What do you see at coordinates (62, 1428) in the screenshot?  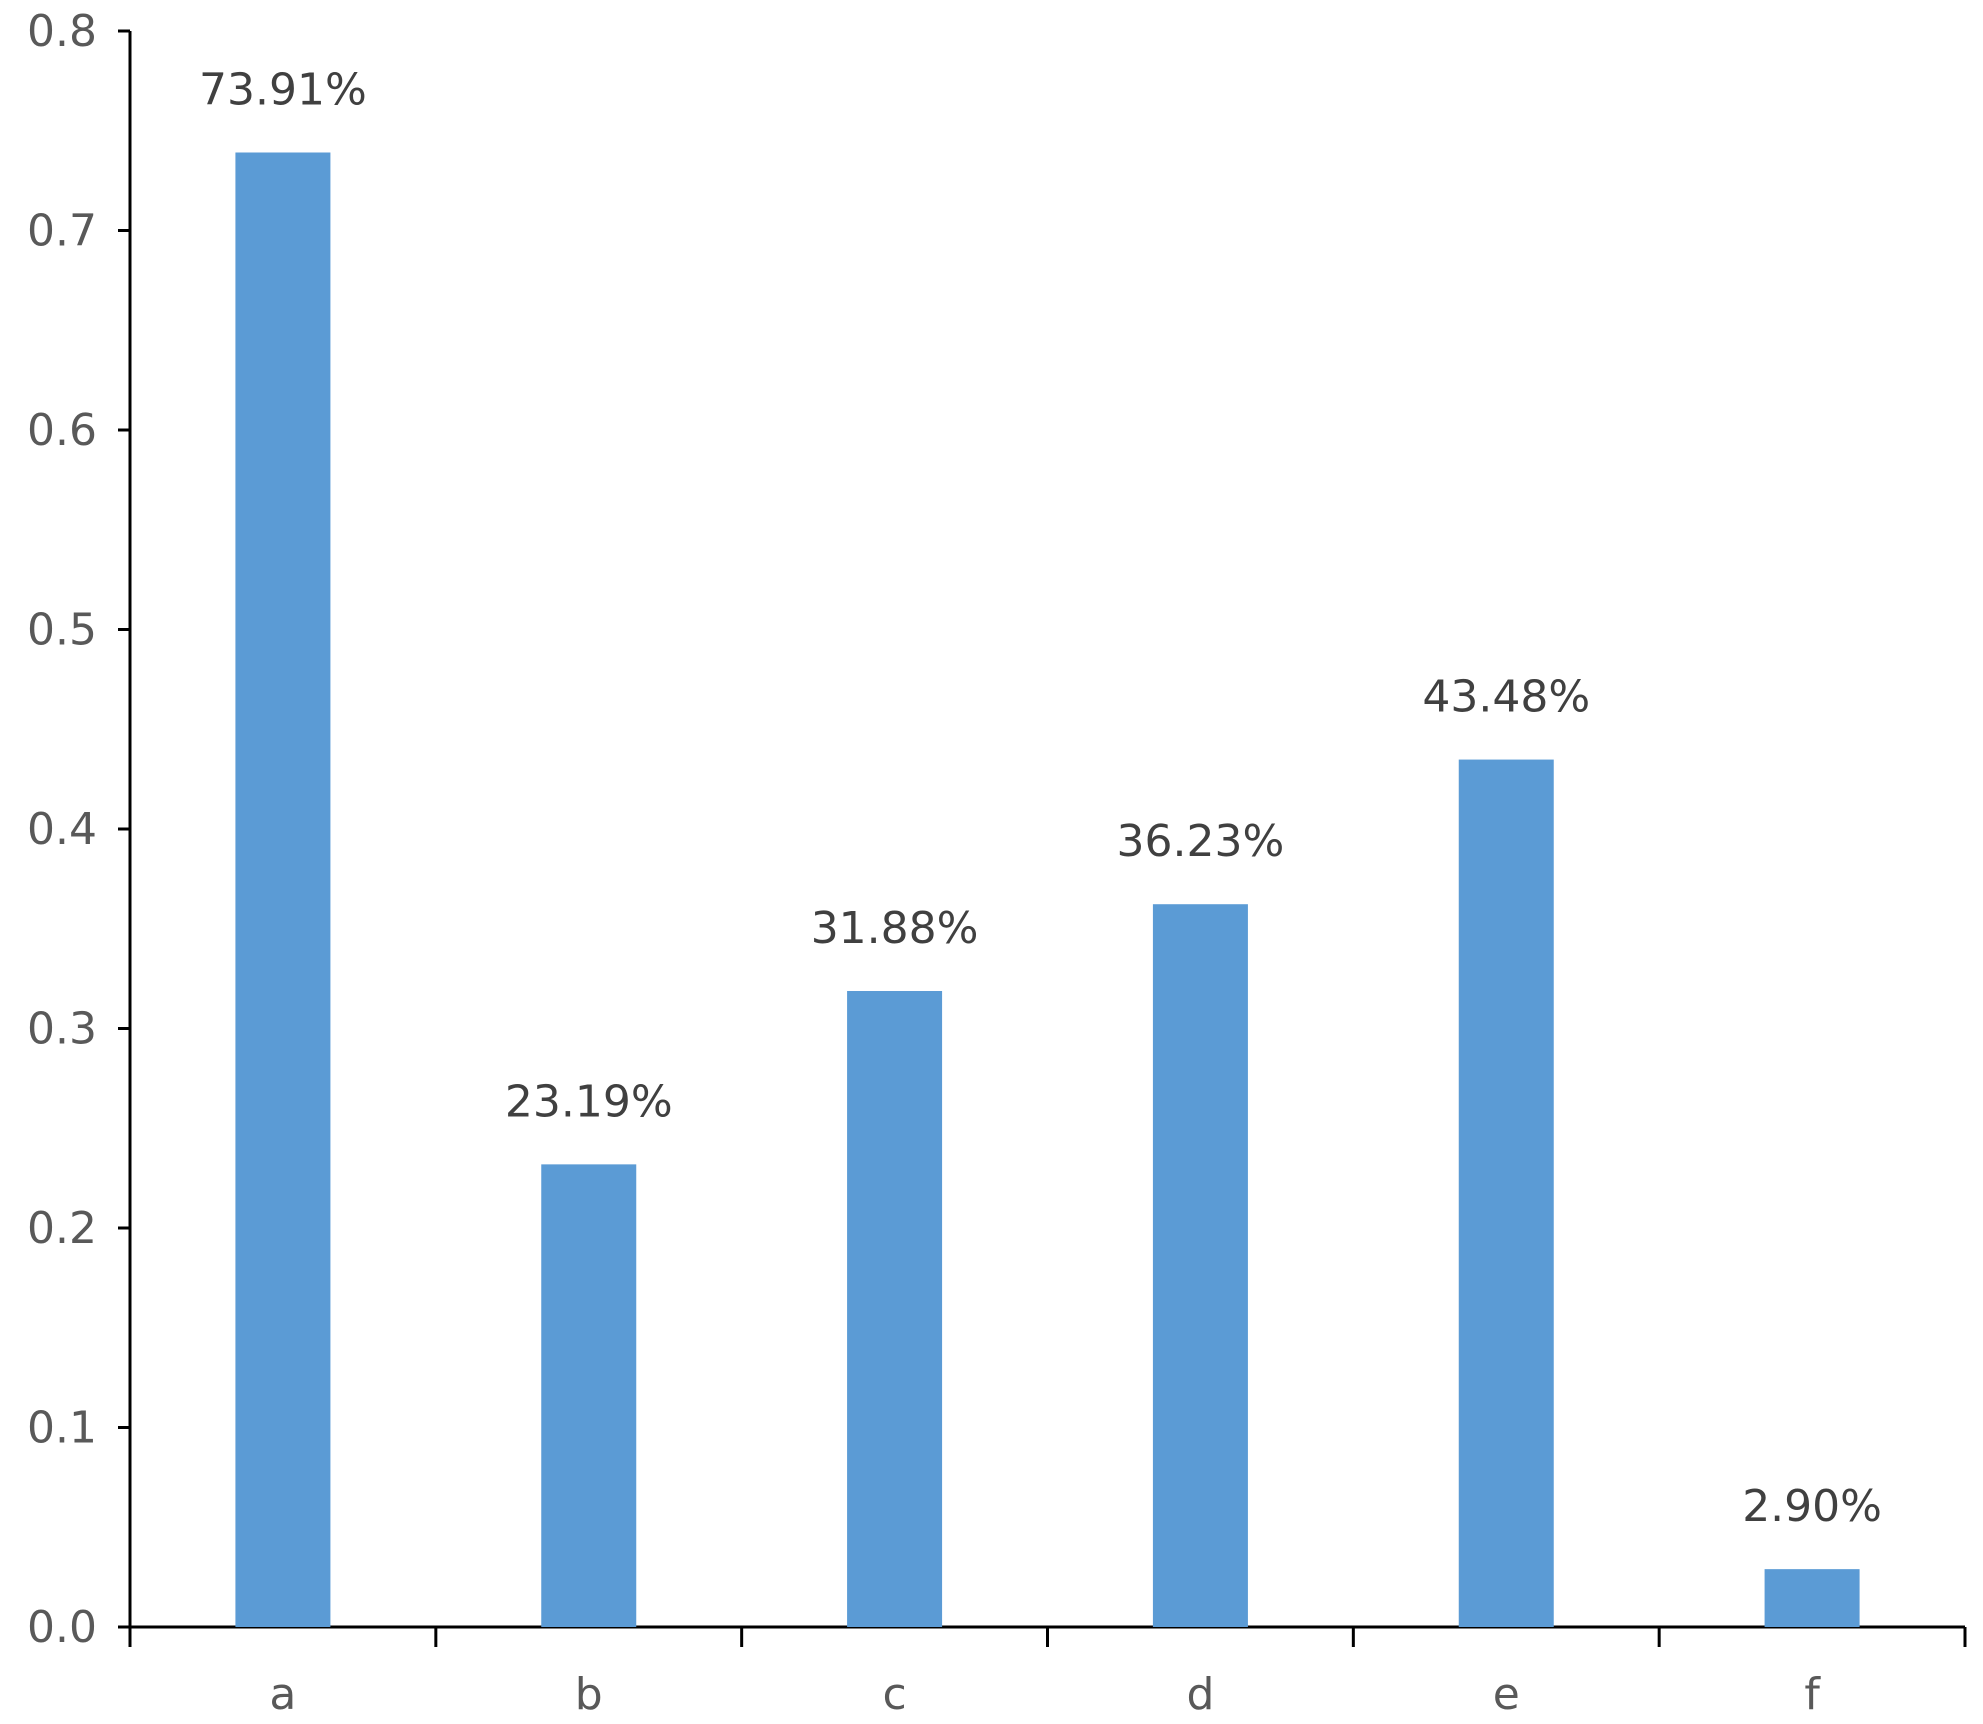 I see `y-tick-label: 0.1` at bounding box center [62, 1428].